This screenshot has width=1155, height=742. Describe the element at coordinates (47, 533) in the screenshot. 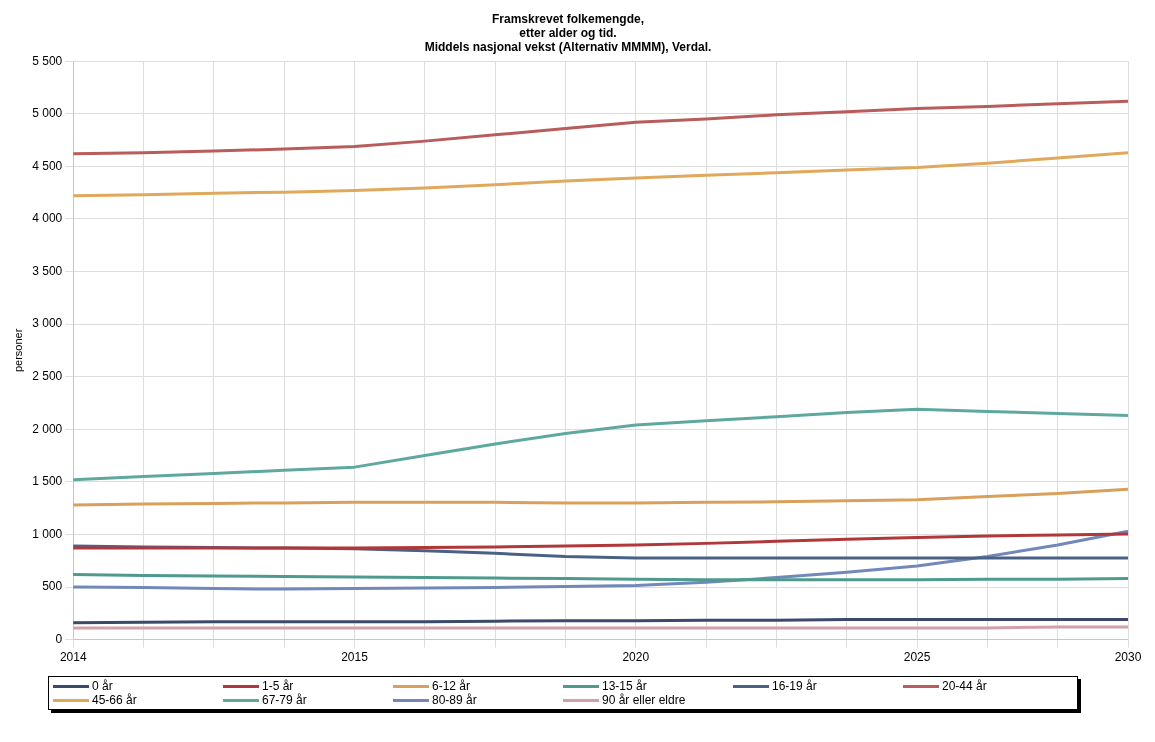

I see `y-tick-label: 1 000` at that location.